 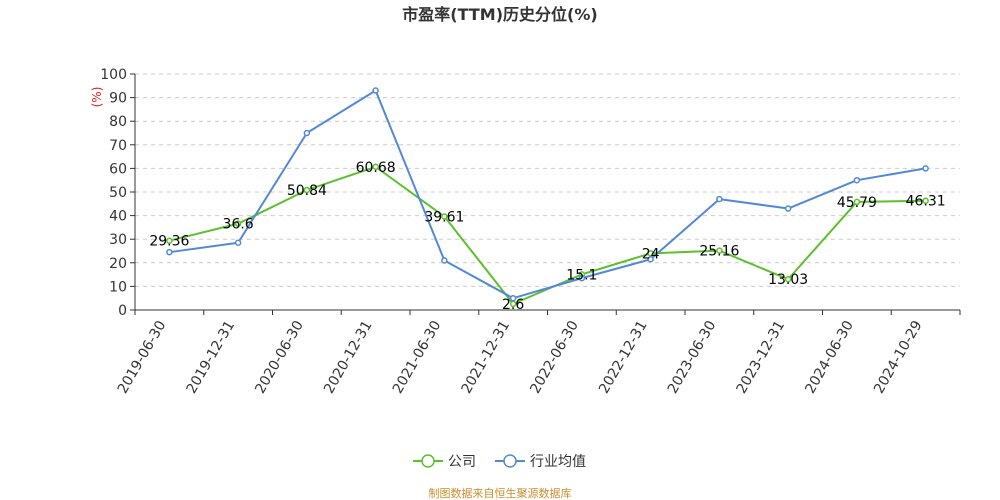 I want to click on y-tick-label: 10, so click(x=118, y=287).